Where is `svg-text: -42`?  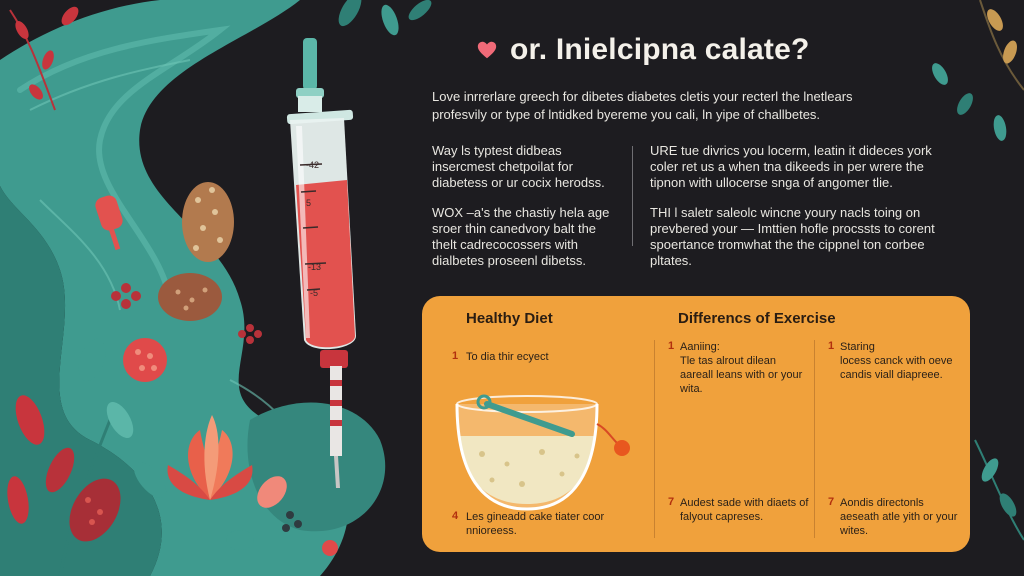
svg-text: -42 is located at coordinates (312, 165).